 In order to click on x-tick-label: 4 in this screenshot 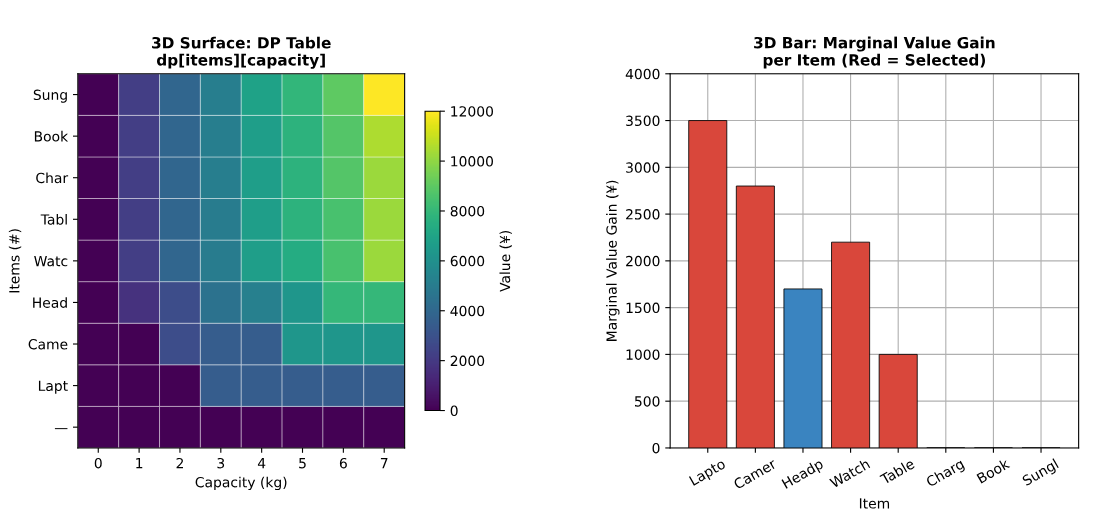, I will do `click(261, 463)`.